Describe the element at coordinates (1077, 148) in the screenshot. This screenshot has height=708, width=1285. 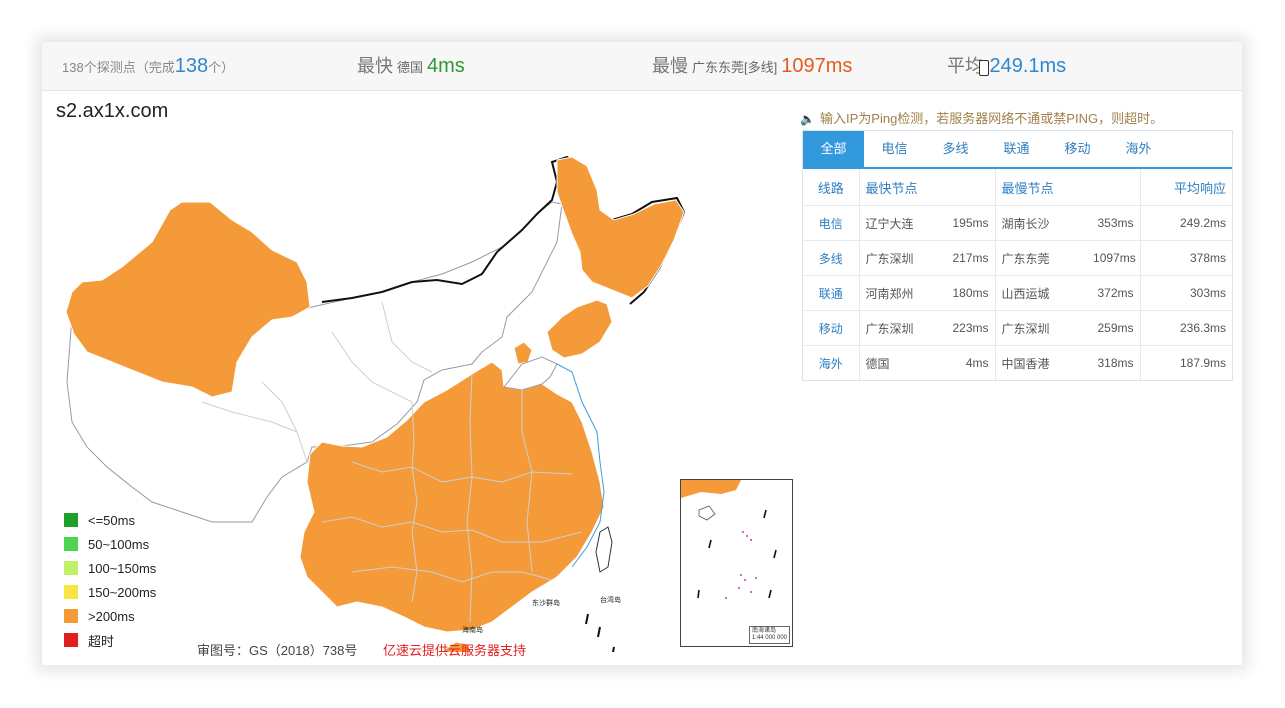
I see `tab-mobile: 移动` at that location.